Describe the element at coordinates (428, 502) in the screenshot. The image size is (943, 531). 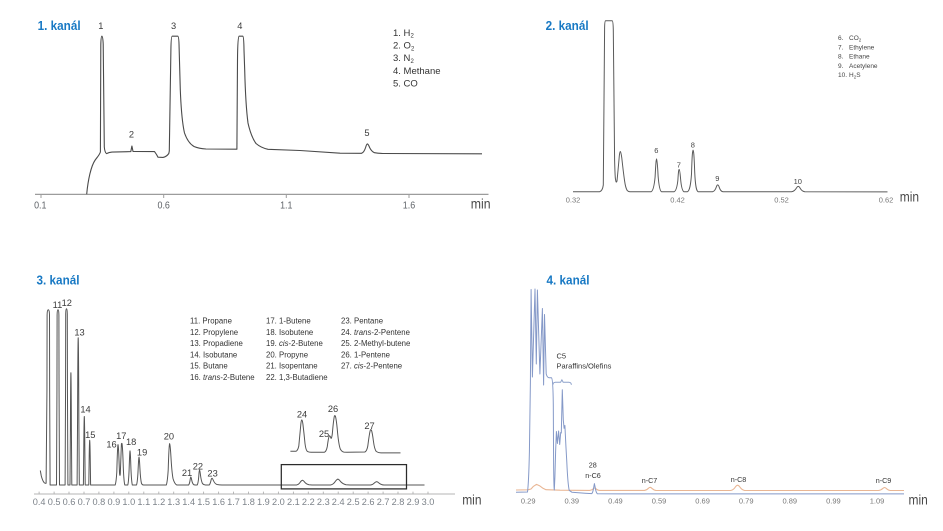
I see `svg-text: 3.0` at that location.